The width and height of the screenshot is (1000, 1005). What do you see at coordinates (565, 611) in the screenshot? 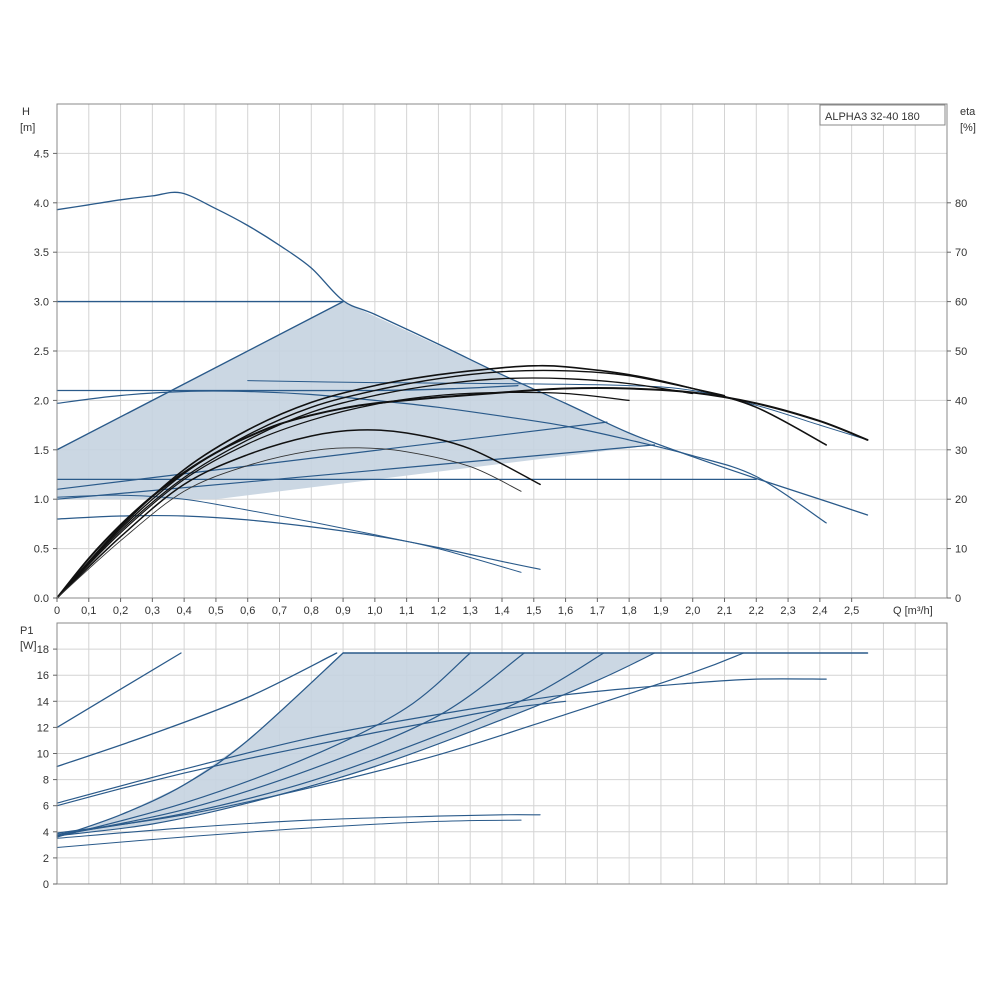
I see `x-tick-label: 1,6` at bounding box center [565, 611].